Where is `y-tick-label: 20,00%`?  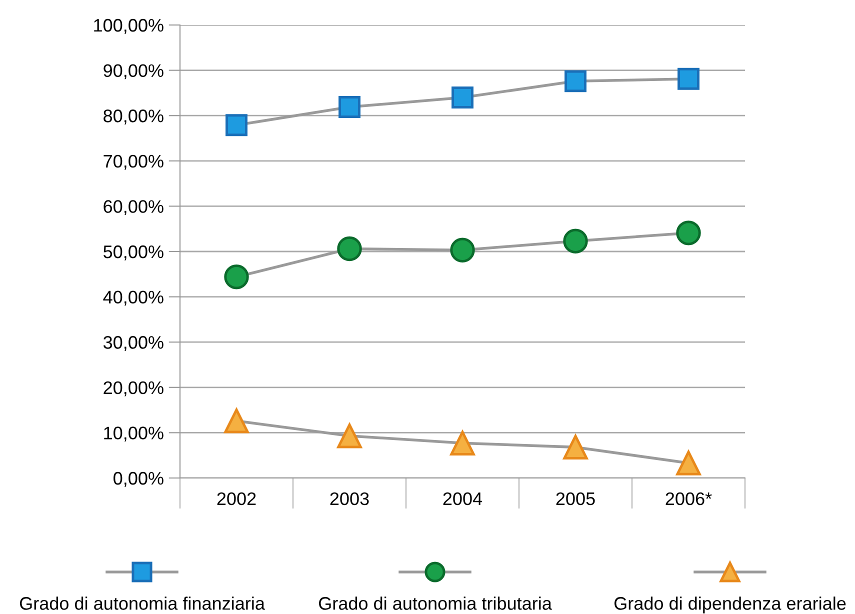
y-tick-label: 20,00% is located at coordinates (134, 388).